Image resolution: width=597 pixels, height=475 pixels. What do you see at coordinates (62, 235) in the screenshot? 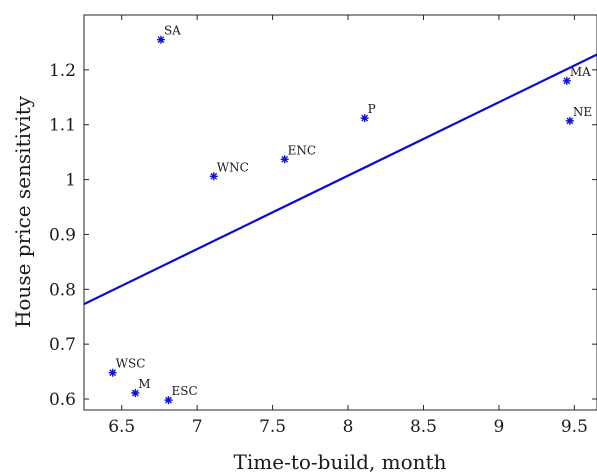
I see `y-tick-label: 0.9` at bounding box center [62, 235].